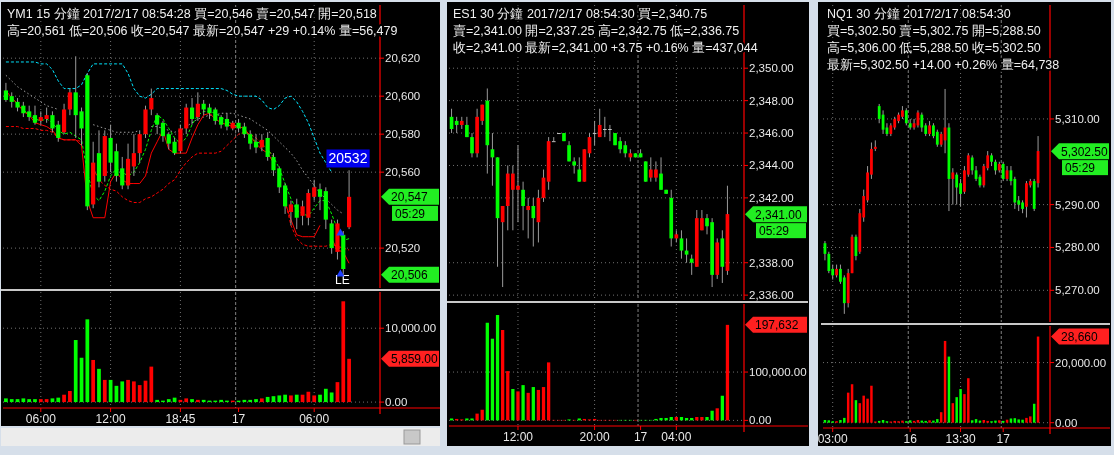 The width and height of the screenshot is (1114, 455). Describe the element at coordinates (1085, 151) in the screenshot. I see `text: 5,302.50` at that location.